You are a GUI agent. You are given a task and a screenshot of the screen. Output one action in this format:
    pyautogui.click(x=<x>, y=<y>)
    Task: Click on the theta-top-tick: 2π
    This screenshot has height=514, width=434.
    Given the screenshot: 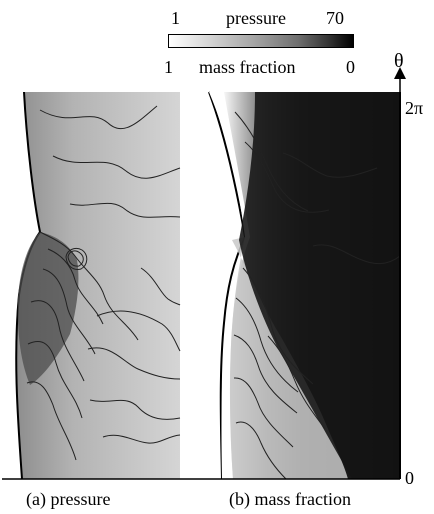 What is the action you would take?
    pyautogui.click(x=414, y=108)
    